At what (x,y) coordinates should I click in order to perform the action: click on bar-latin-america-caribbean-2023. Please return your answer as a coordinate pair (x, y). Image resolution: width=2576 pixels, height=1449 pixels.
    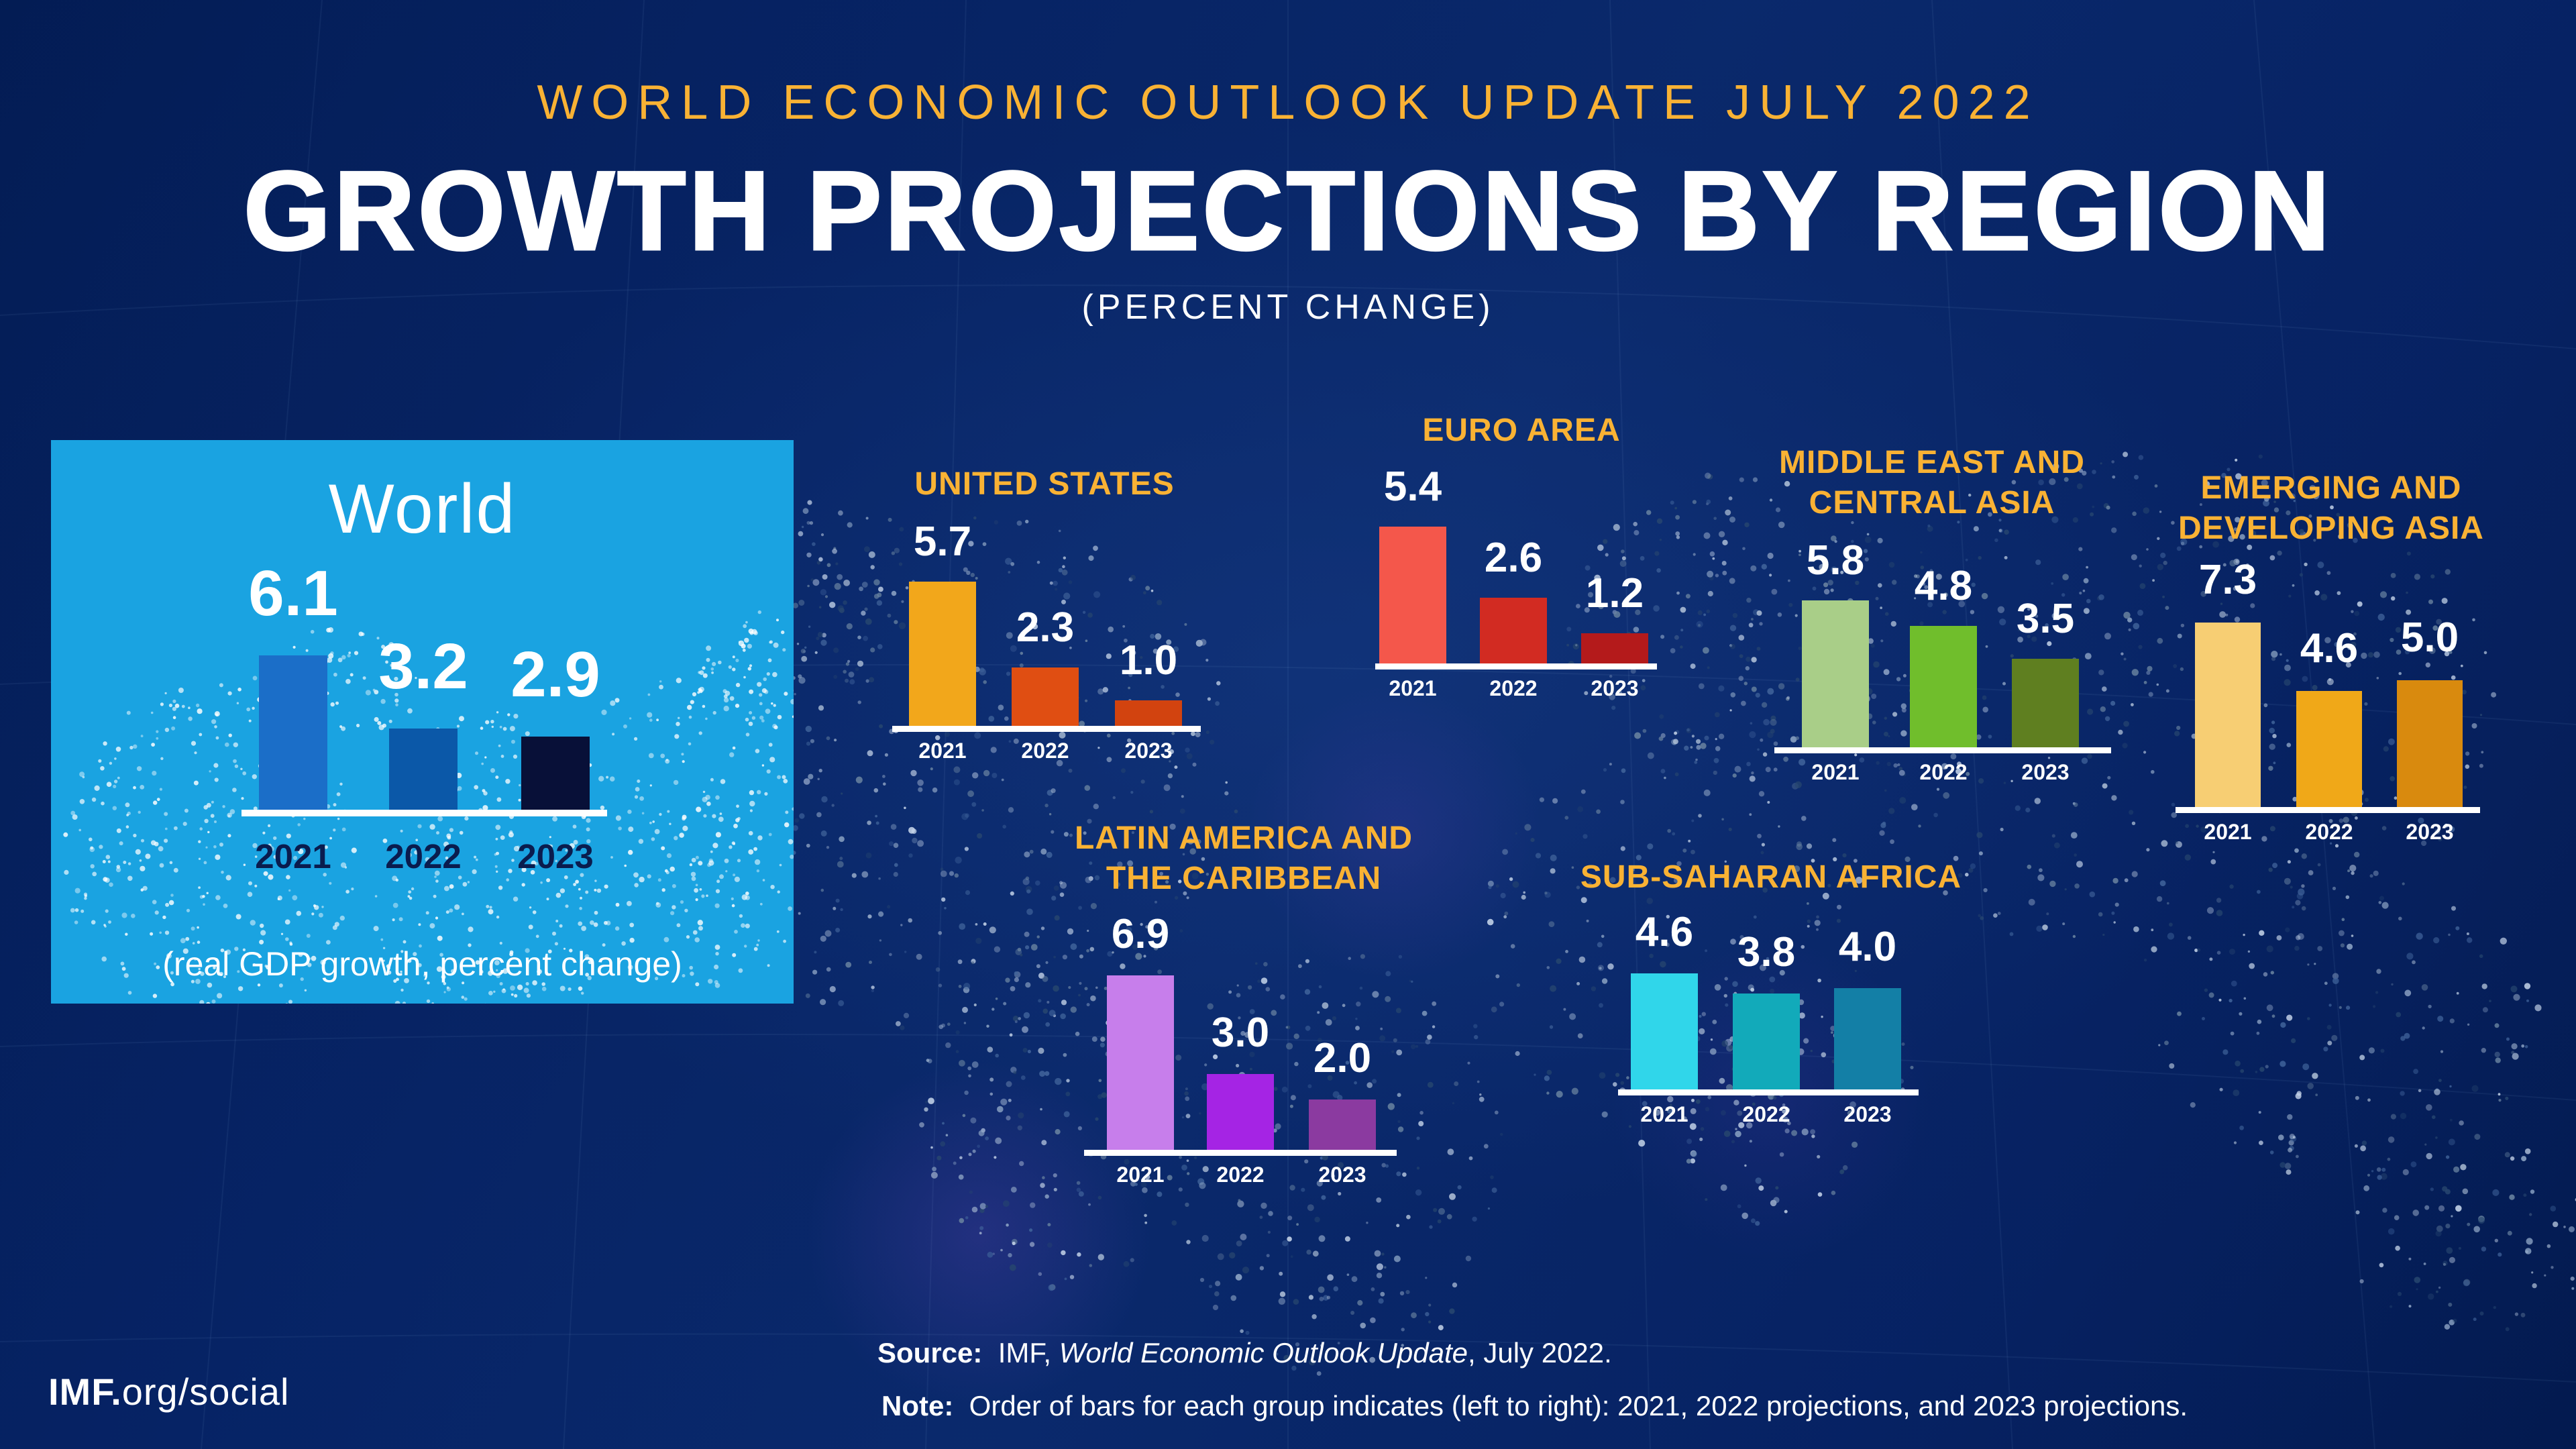
    Looking at the image, I should click on (1342, 1124).